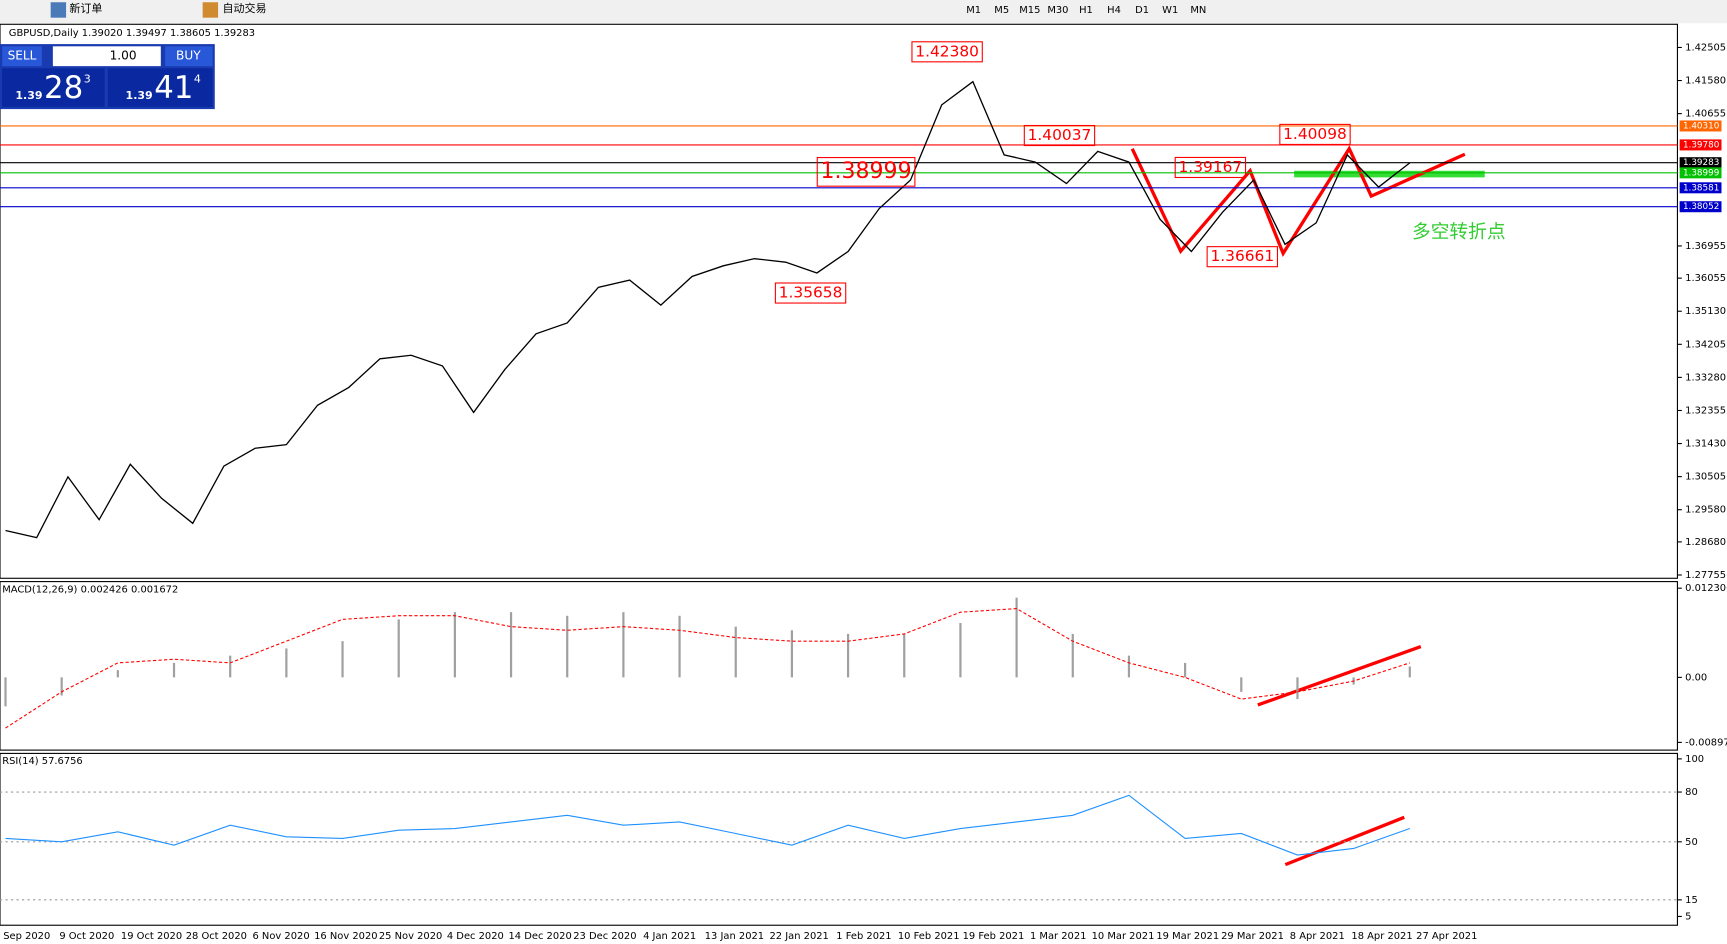 The image size is (1727, 944). What do you see at coordinates (151, 936) in the screenshot?
I see `x-tick-label: 19 Oct 2020` at bounding box center [151, 936].